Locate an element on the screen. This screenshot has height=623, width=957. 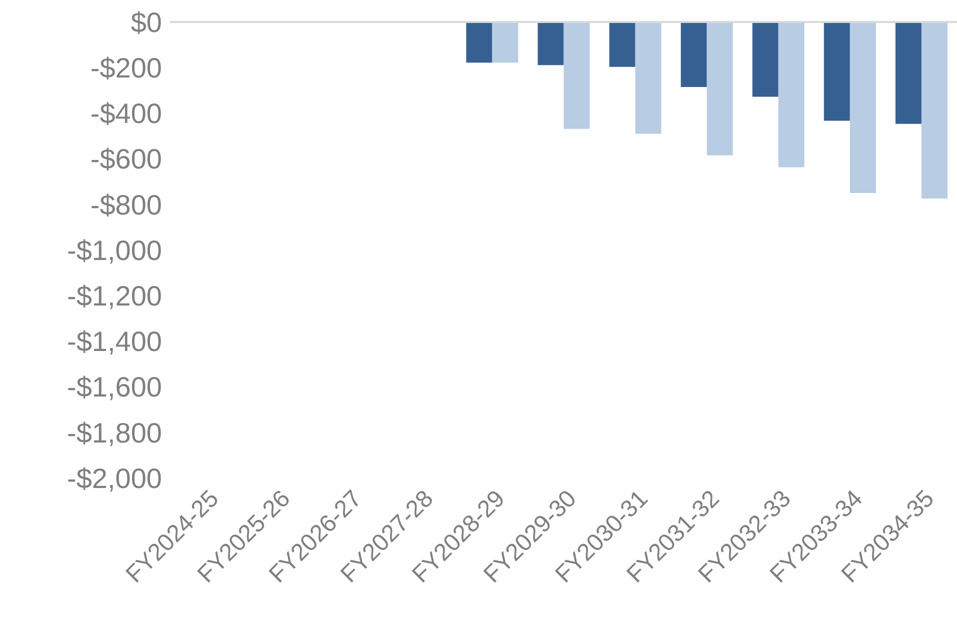
y-tick-label: -$1,800 is located at coordinates (114, 432).